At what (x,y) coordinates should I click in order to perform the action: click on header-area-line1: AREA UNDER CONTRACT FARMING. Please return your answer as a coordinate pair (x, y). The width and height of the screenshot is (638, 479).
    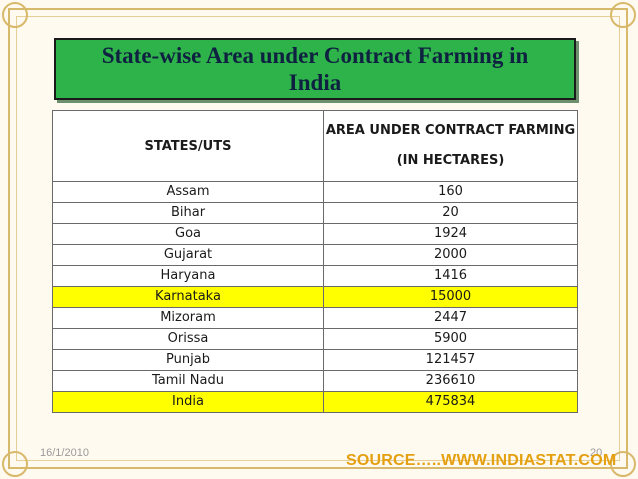
    Looking at the image, I should click on (450, 130).